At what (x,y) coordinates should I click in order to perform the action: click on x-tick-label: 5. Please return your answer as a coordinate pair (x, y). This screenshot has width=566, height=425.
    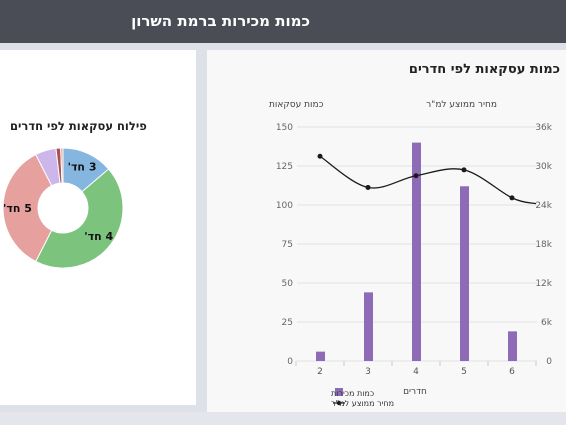
    Looking at the image, I should click on (464, 372).